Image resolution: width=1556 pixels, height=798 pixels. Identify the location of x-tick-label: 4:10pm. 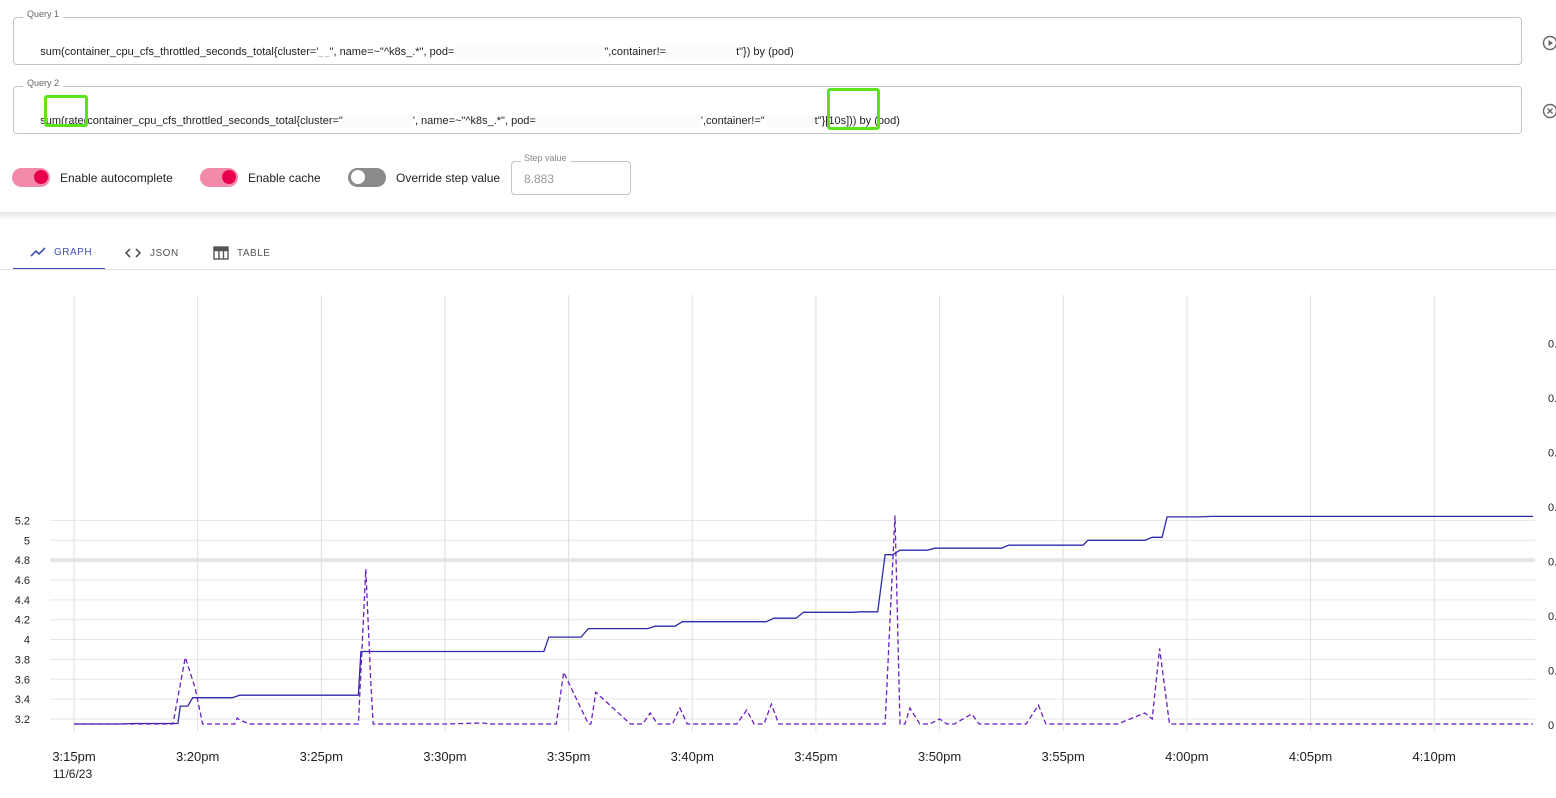
(1433, 756).